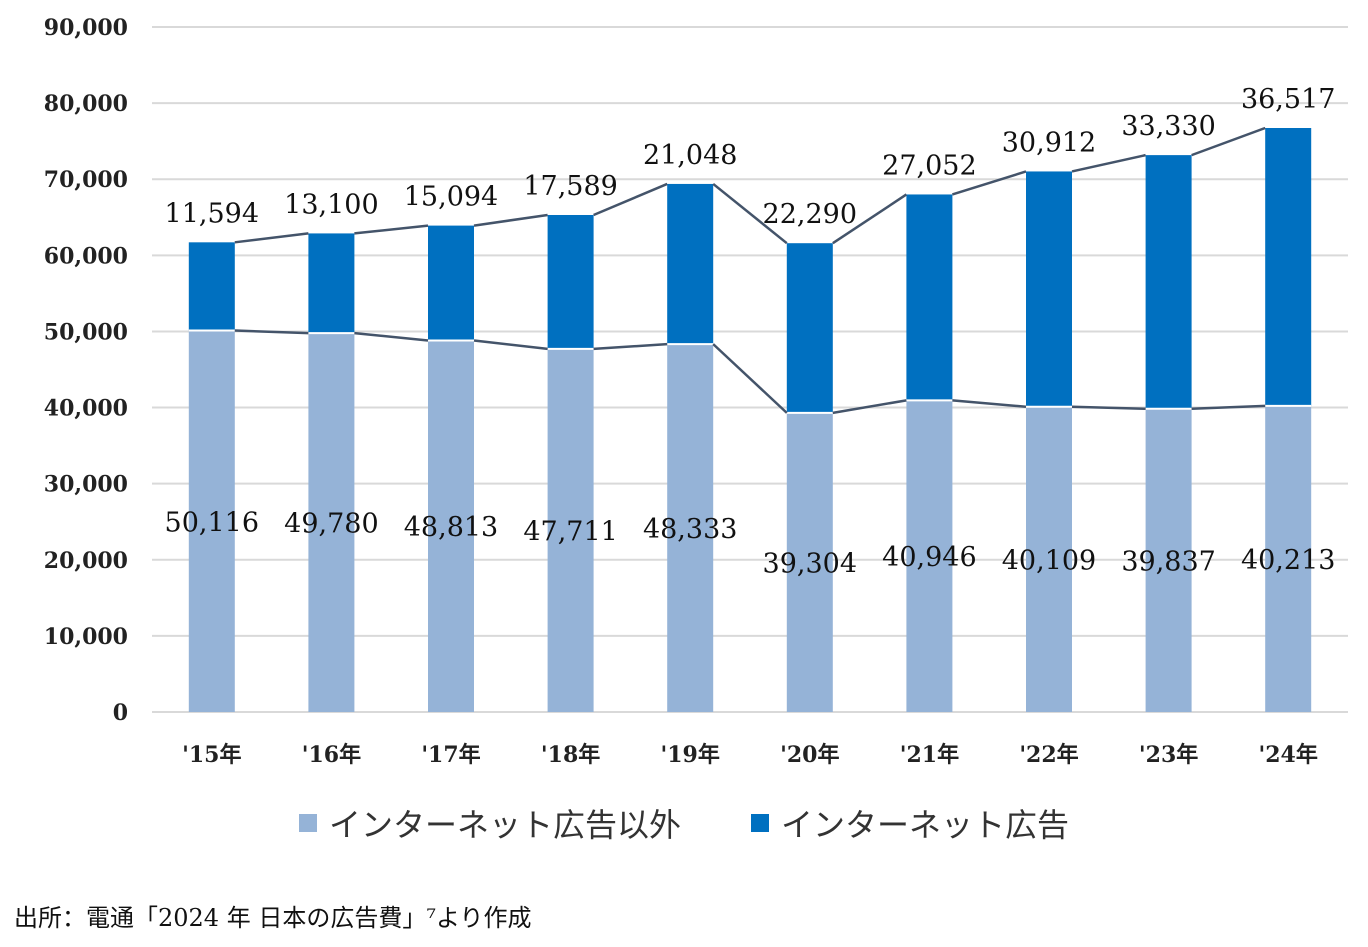 The image size is (1368, 947). I want to click on data-label-non-internet: 47,711, so click(570, 531).